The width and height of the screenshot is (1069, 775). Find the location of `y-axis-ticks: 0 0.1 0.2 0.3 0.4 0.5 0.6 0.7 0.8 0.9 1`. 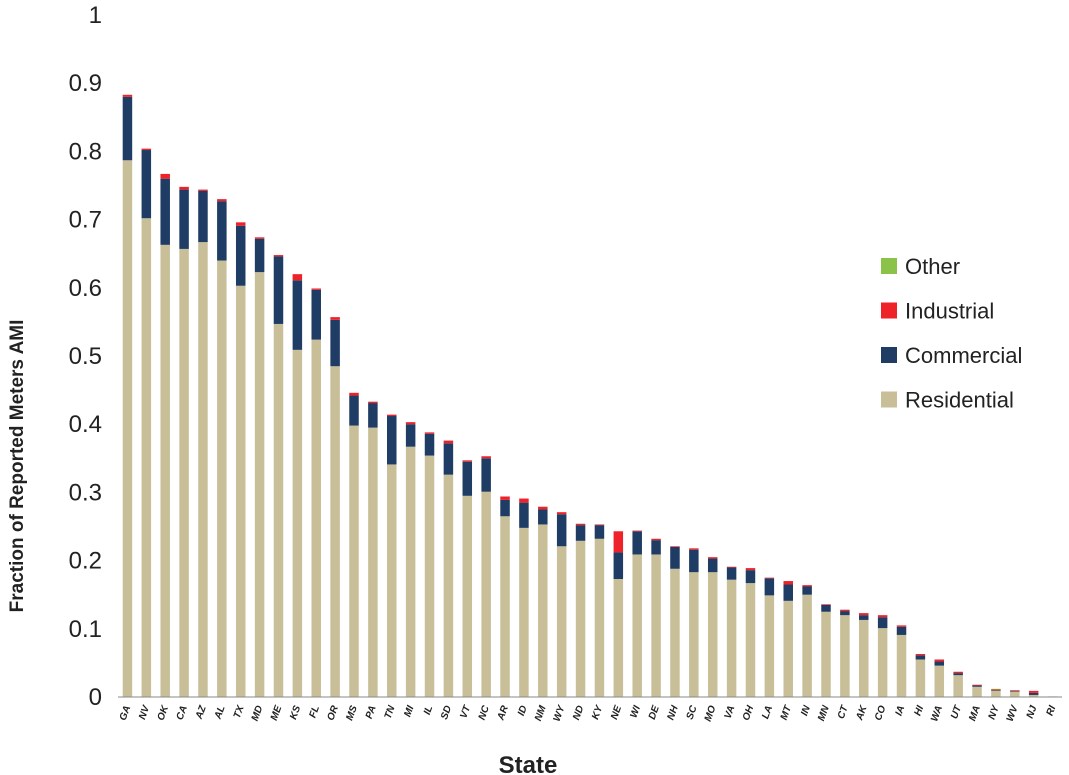

y-axis-ticks: 0 0.1 0.2 0.3 0.4 0.5 0.6 0.7 0.8 0.9 1 is located at coordinates (85, 356).